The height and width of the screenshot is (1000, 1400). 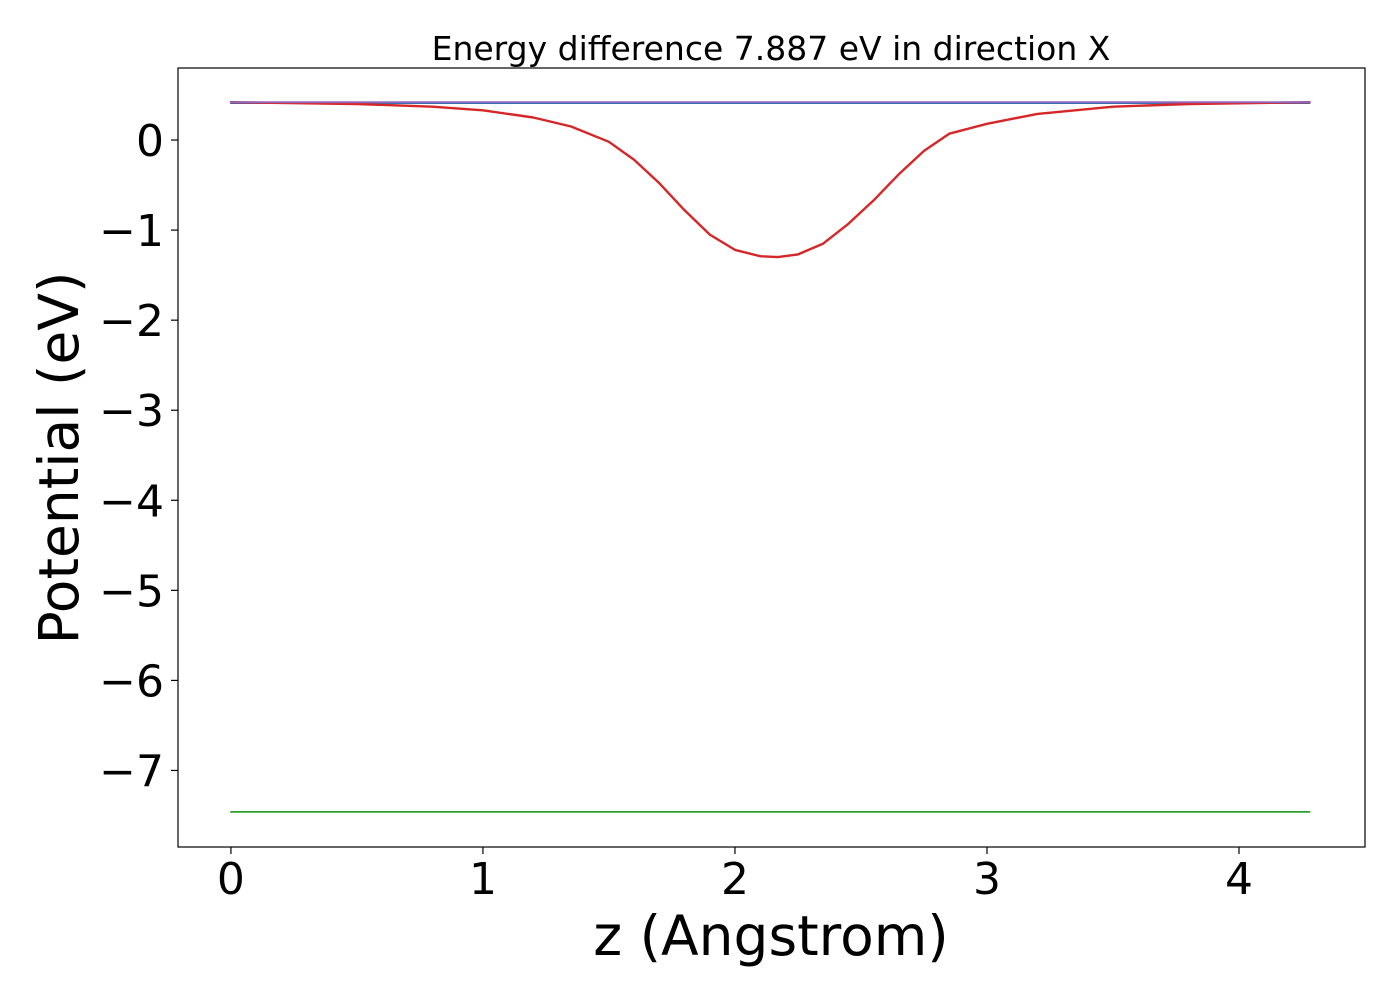 What do you see at coordinates (483, 879) in the screenshot?
I see `x-tick-label: 1` at bounding box center [483, 879].